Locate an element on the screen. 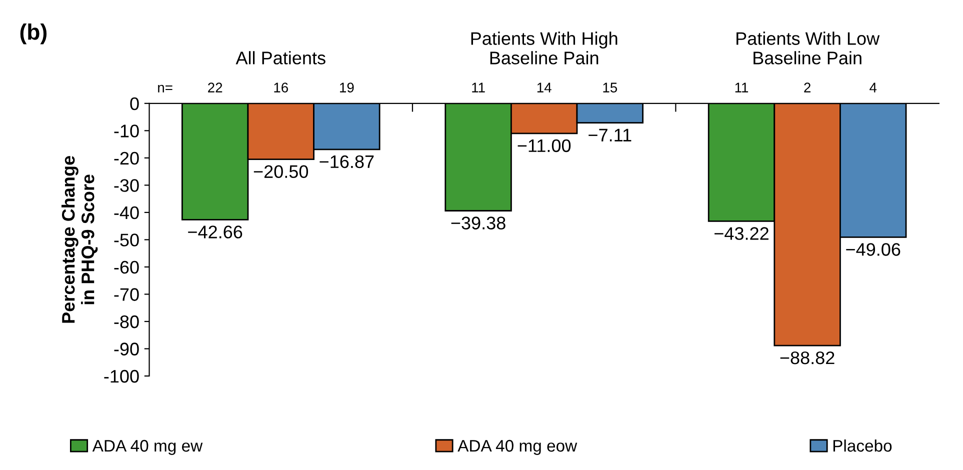  y-tick-label: -80 is located at coordinates (126, 321).